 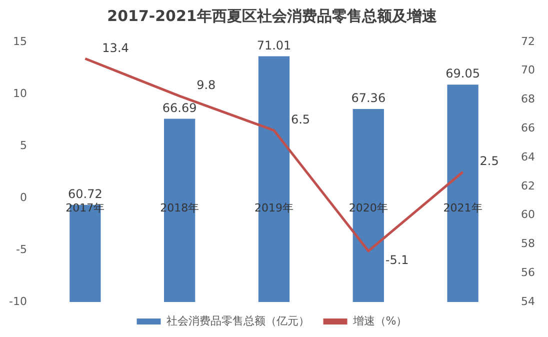 I want to click on data-label: 9.8, so click(x=206, y=85).